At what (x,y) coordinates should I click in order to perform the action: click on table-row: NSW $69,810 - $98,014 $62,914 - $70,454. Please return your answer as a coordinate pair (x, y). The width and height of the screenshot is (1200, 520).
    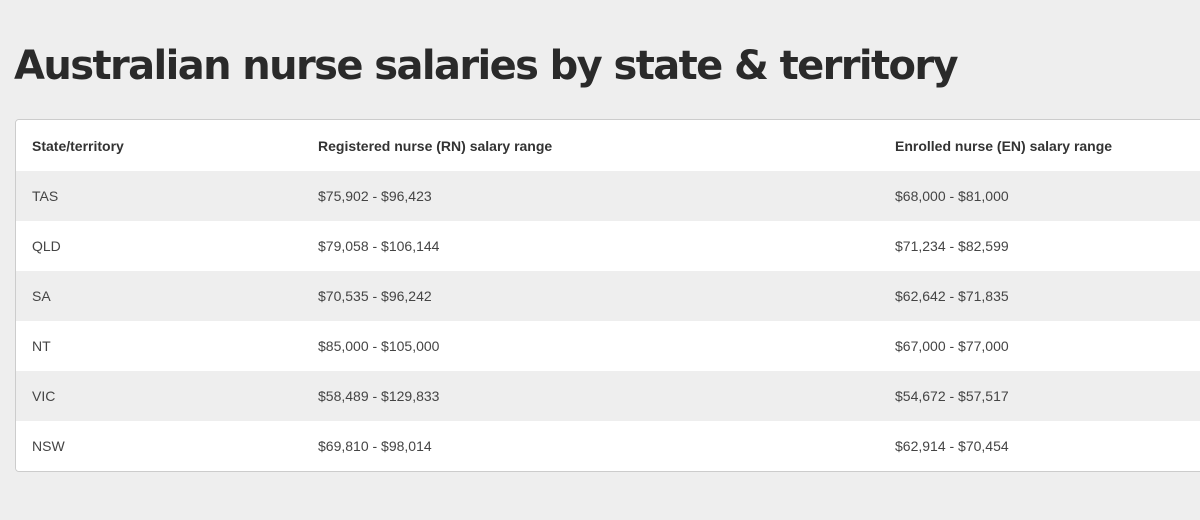
    Looking at the image, I should click on (608, 446).